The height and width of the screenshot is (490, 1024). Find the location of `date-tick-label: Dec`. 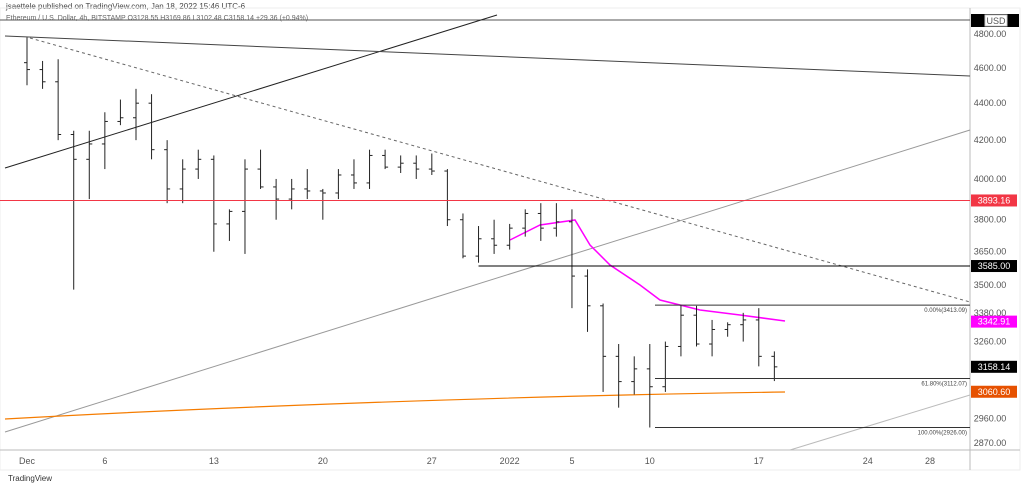

date-tick-label: Dec is located at coordinates (27, 461).